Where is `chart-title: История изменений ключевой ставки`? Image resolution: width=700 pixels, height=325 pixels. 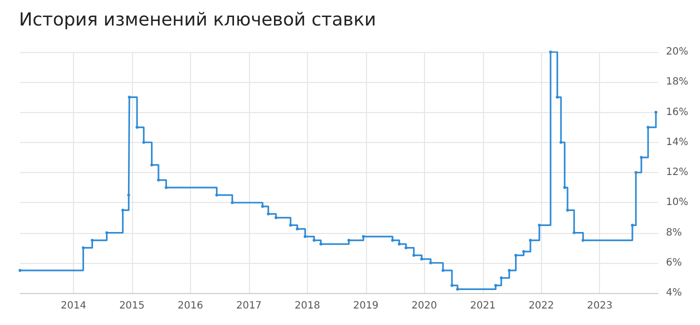 chart-title: История изменений ключевой ставки is located at coordinates (197, 20).